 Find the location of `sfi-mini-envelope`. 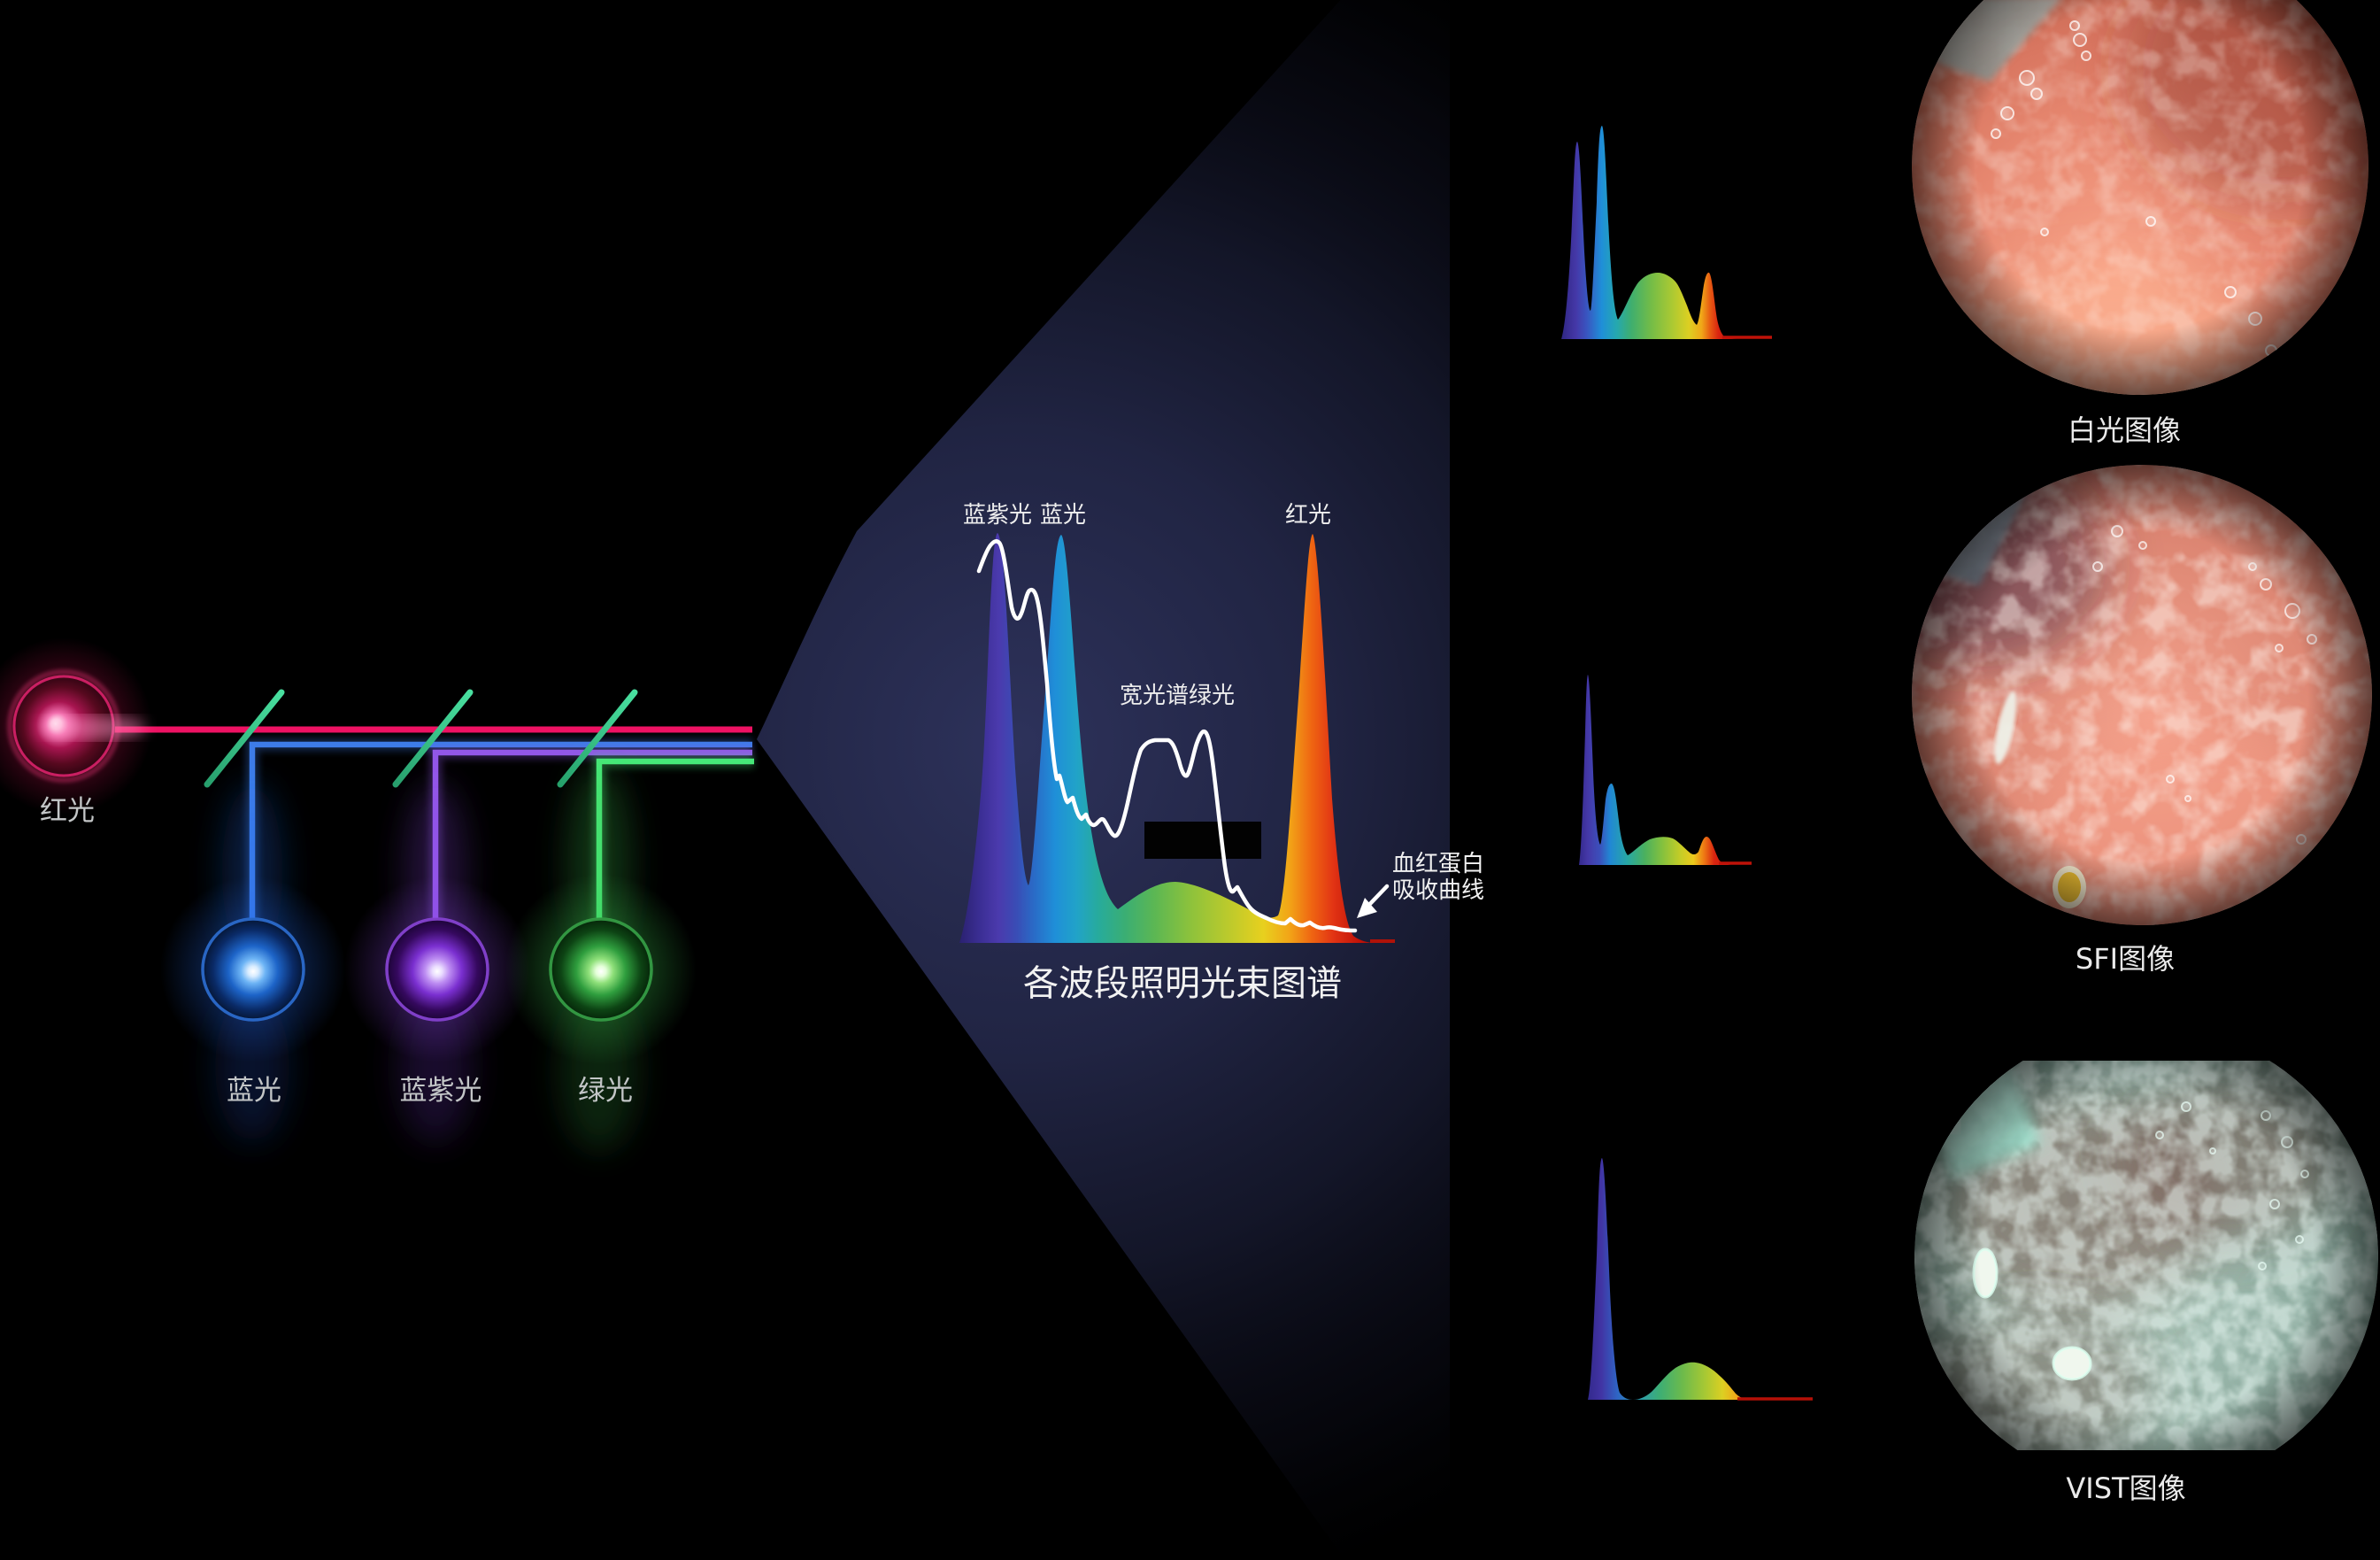

sfi-mini-envelope is located at coordinates (1665, 770).